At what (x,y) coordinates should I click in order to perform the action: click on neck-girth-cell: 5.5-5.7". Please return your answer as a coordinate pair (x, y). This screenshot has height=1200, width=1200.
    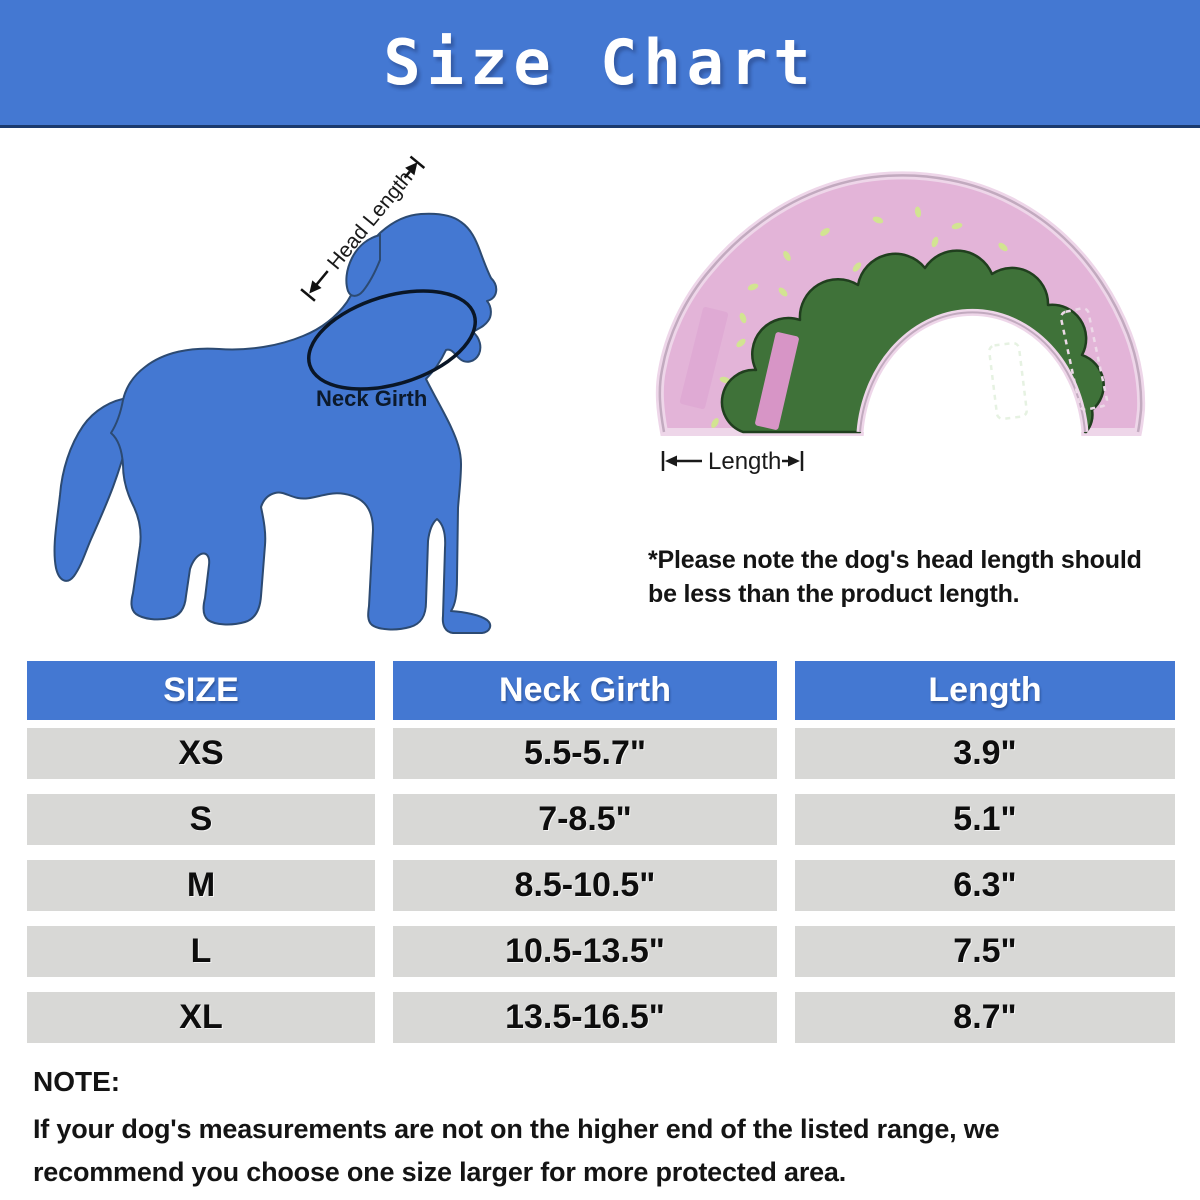
    Looking at the image, I should click on (585, 753).